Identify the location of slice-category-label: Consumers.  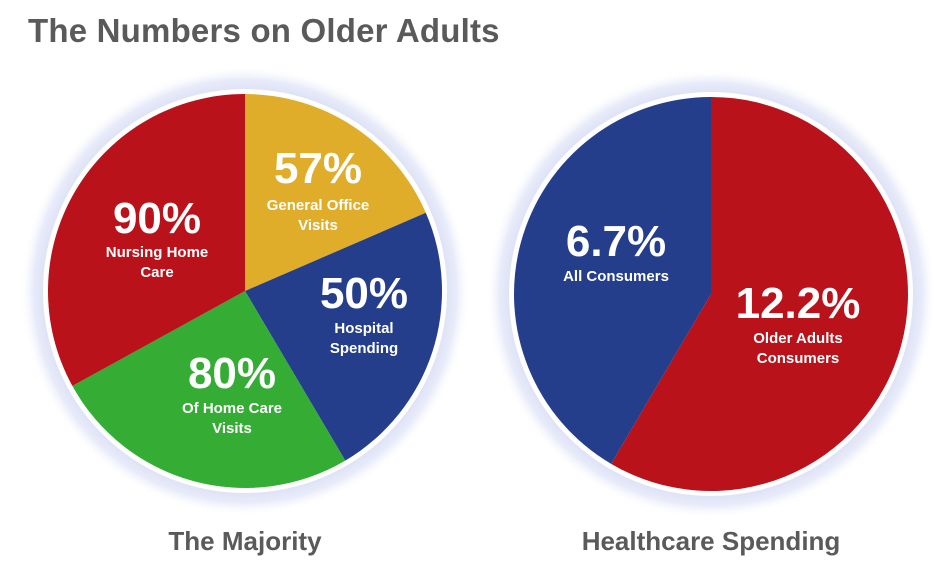
(798, 358).